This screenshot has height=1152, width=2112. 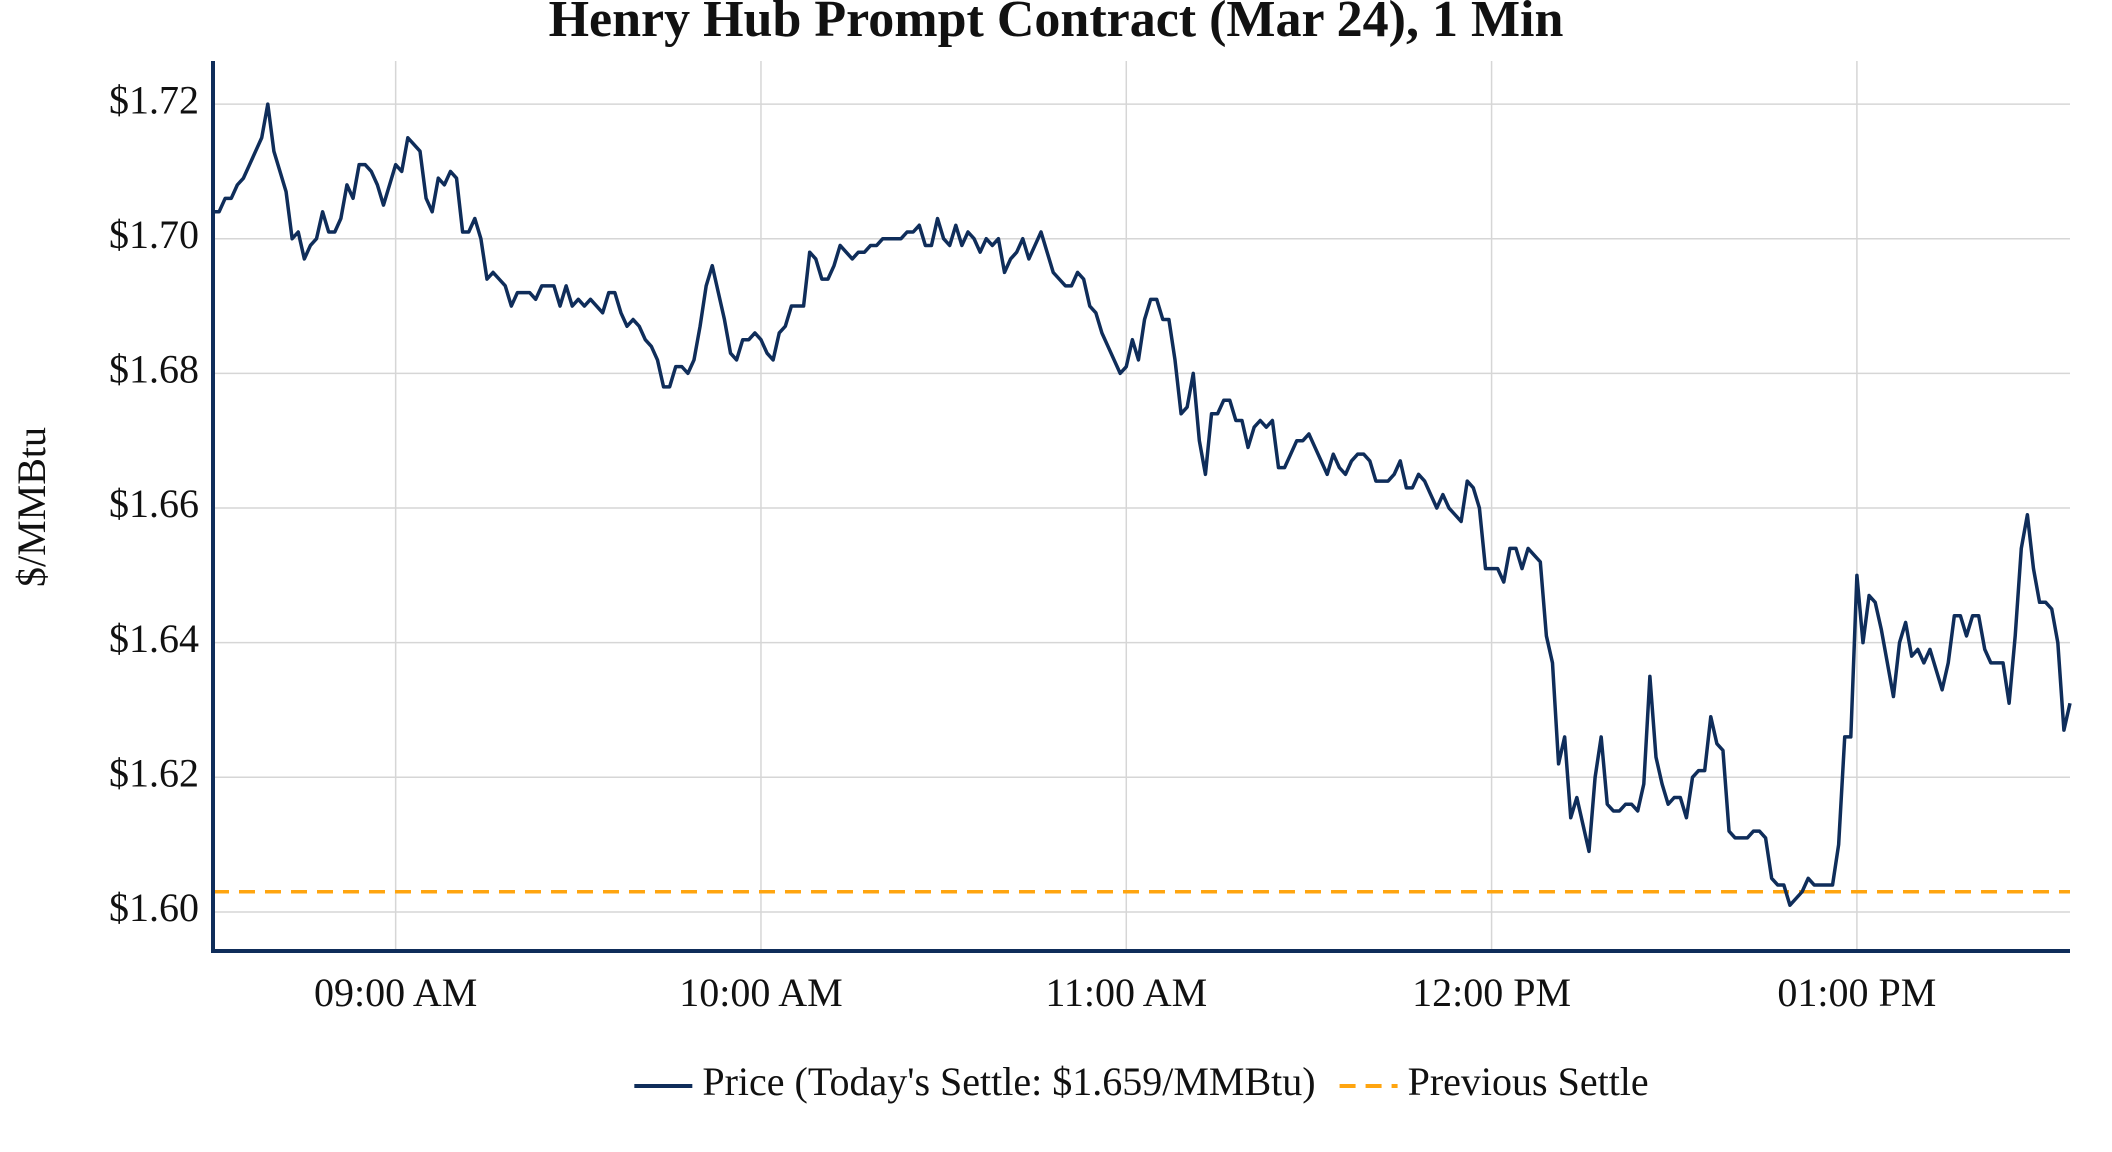 I want to click on y-axis-label: $/MMBtu, so click(x=31, y=507).